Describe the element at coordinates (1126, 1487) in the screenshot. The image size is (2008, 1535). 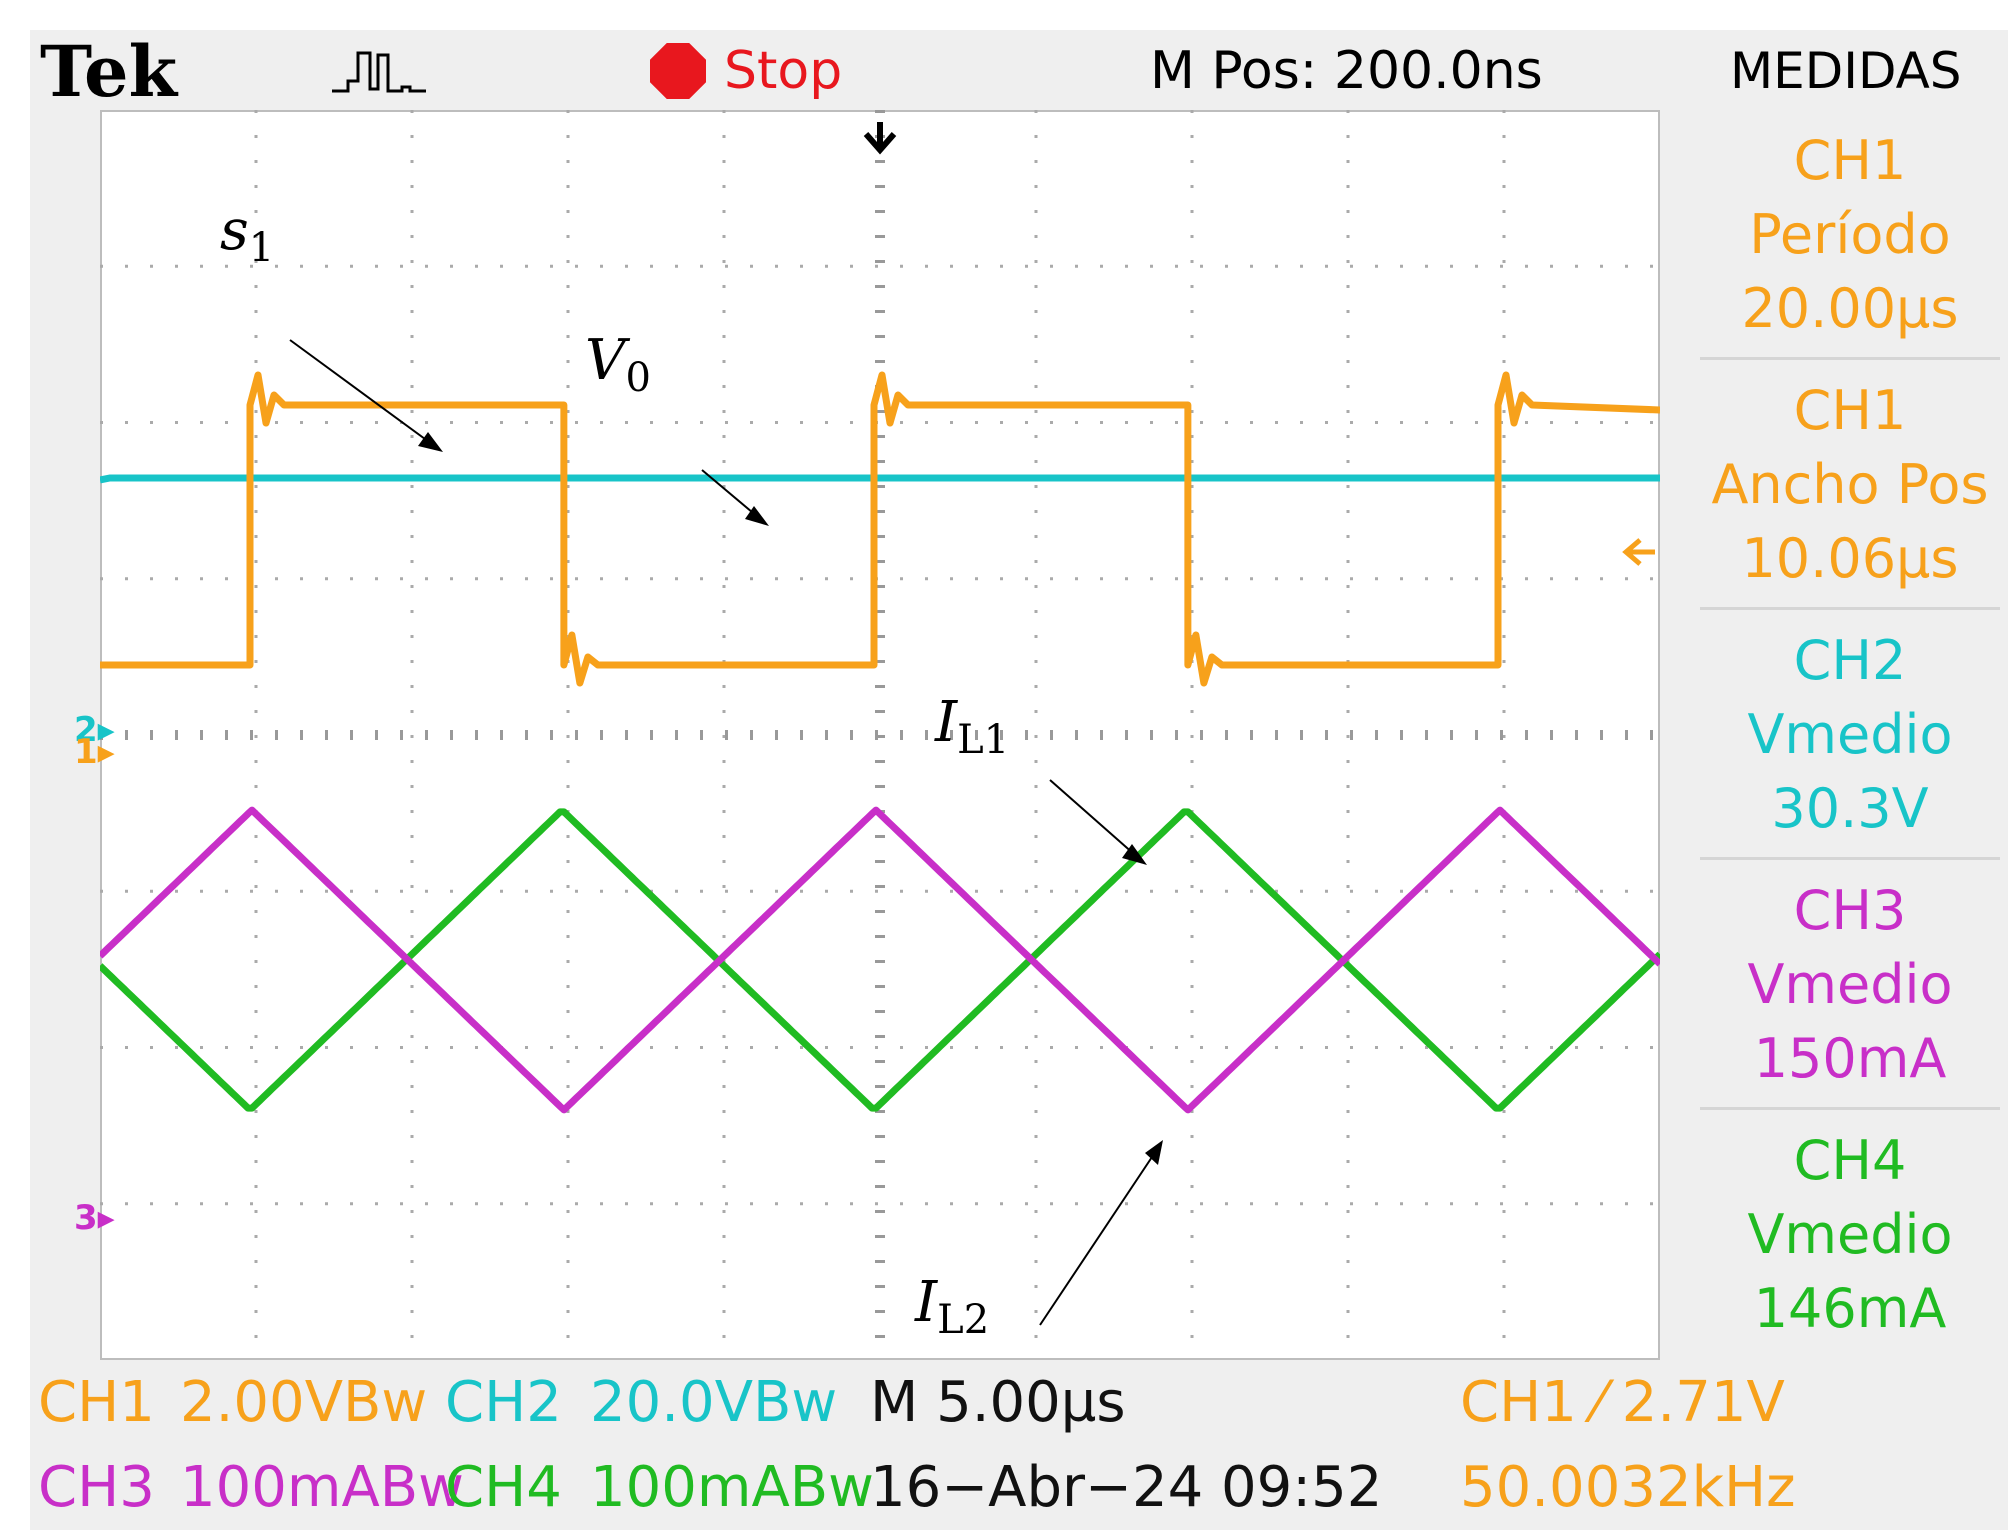
I see `datetime: 16−Abr−24 09:52` at that location.